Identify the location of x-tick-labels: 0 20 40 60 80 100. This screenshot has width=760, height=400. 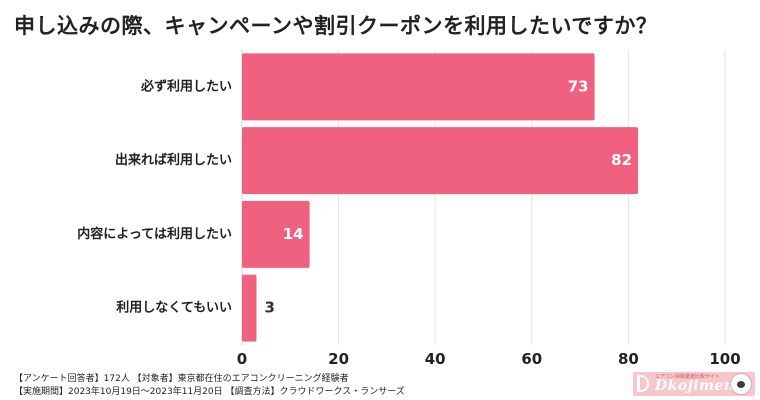
(489, 359).